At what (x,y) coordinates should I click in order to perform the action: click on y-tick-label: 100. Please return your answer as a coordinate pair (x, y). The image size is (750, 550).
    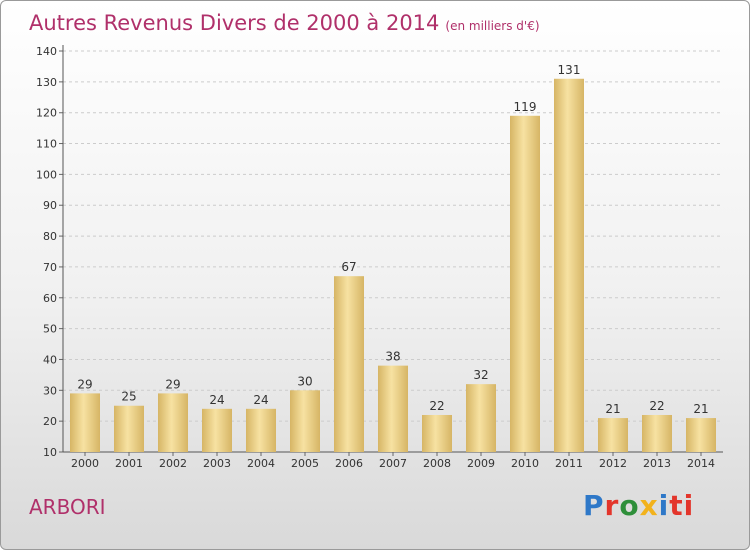
    Looking at the image, I should click on (46, 174).